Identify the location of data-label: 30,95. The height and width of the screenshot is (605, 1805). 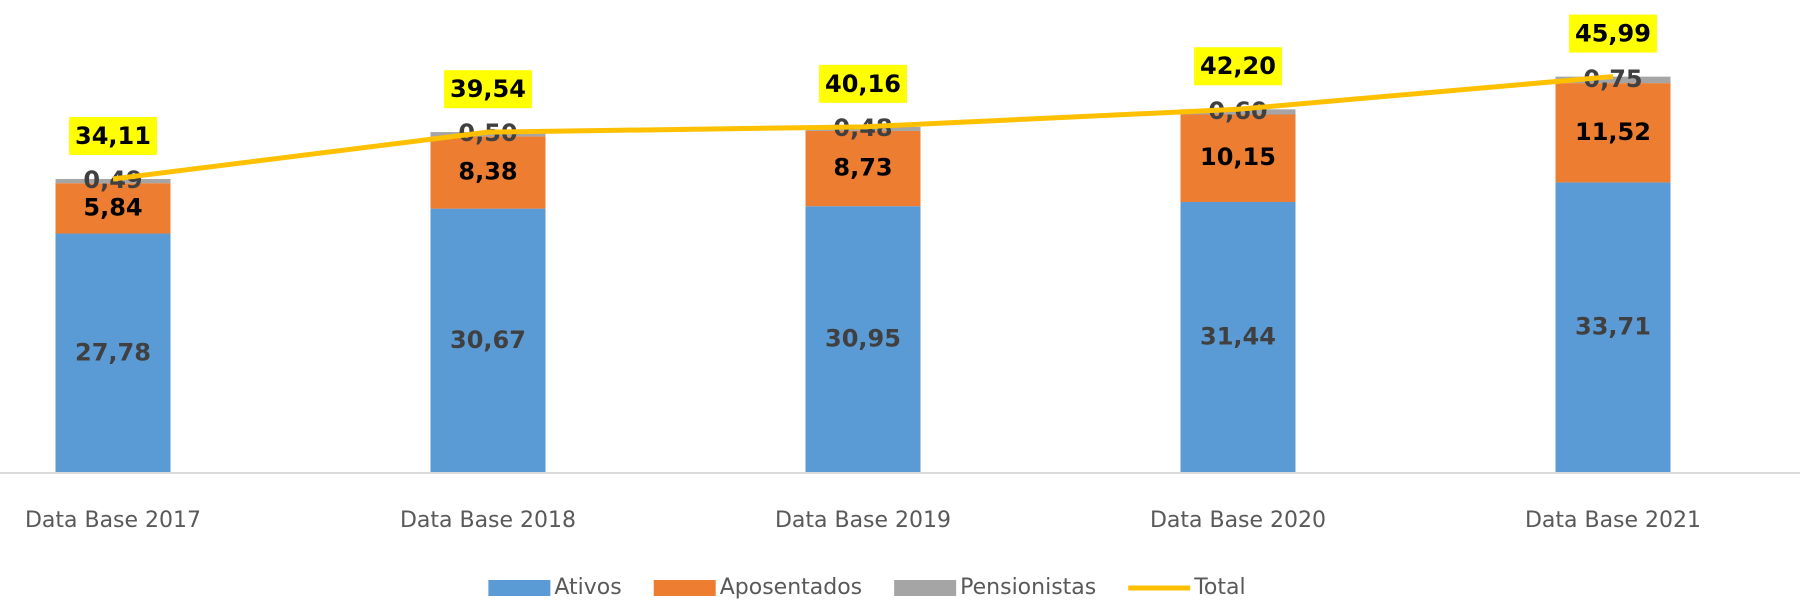
(863, 339).